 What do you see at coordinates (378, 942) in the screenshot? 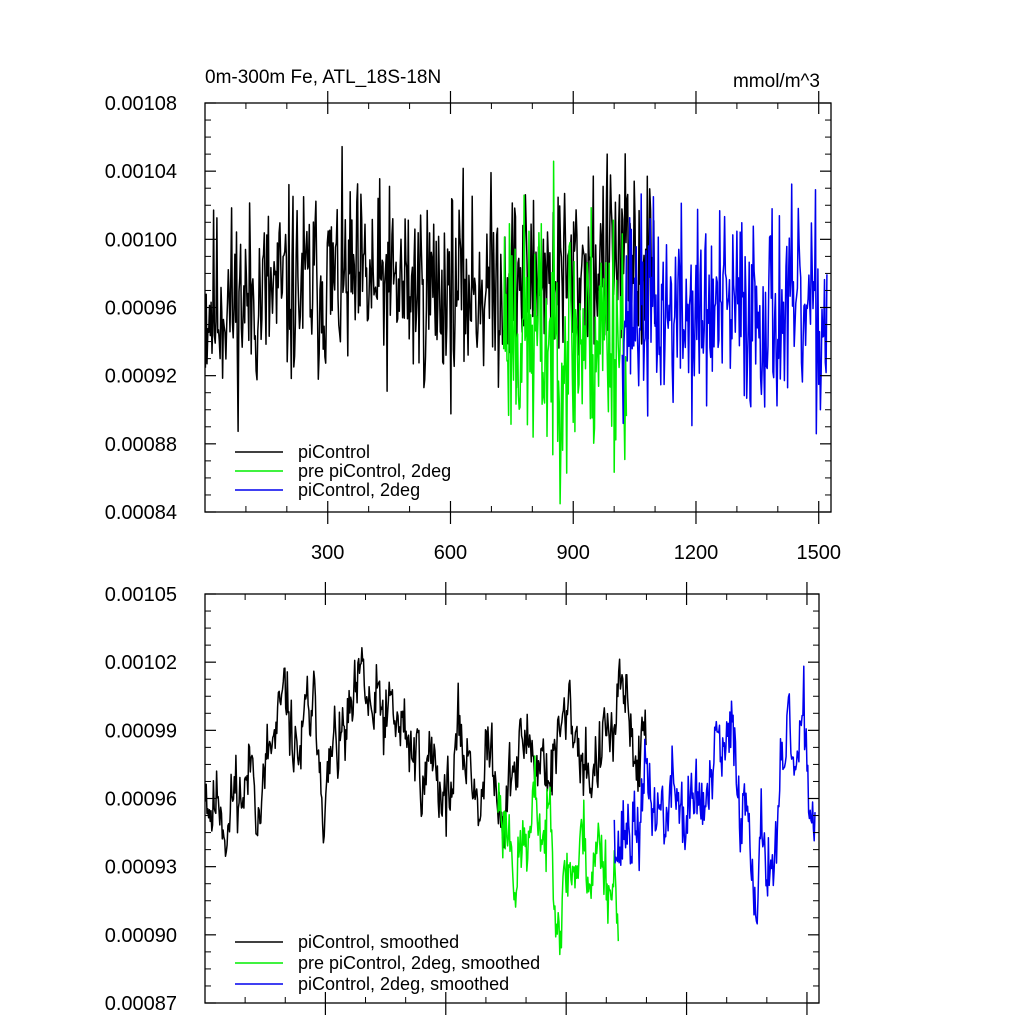
I see `legend-label: piControl, smoothed` at bounding box center [378, 942].